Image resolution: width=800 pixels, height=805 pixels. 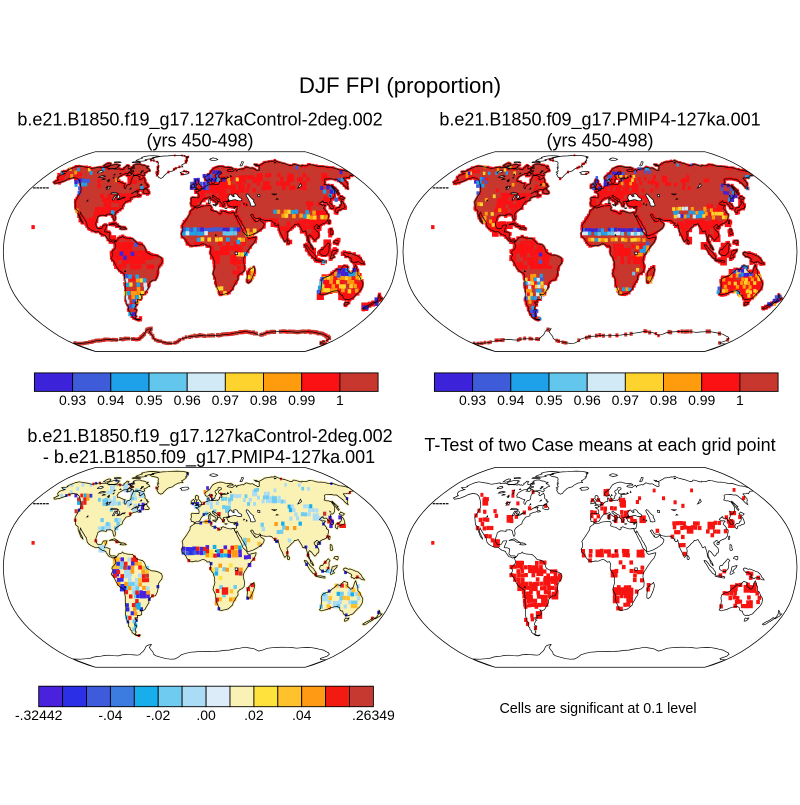 I want to click on svg-text:- b.e21.B1850.f09_g17.PMIP4-12: - b.e21.B1850.f09_g17.PMIP4-127ka.001, so click(x=209, y=457).